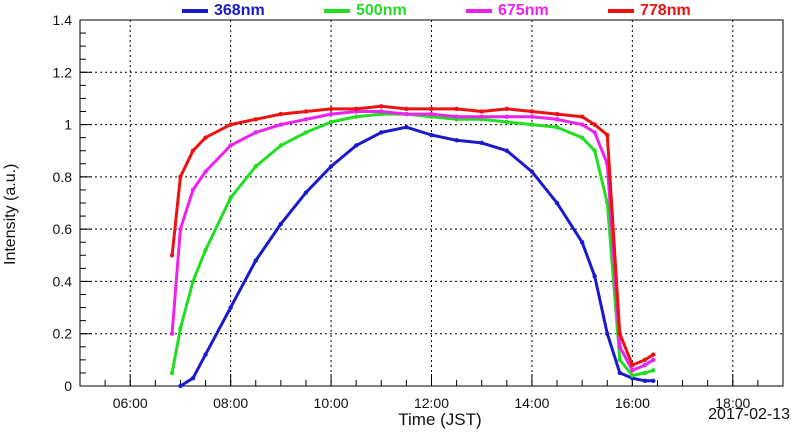  I want to click on y-tick-label: 1.2, so click(63, 72).